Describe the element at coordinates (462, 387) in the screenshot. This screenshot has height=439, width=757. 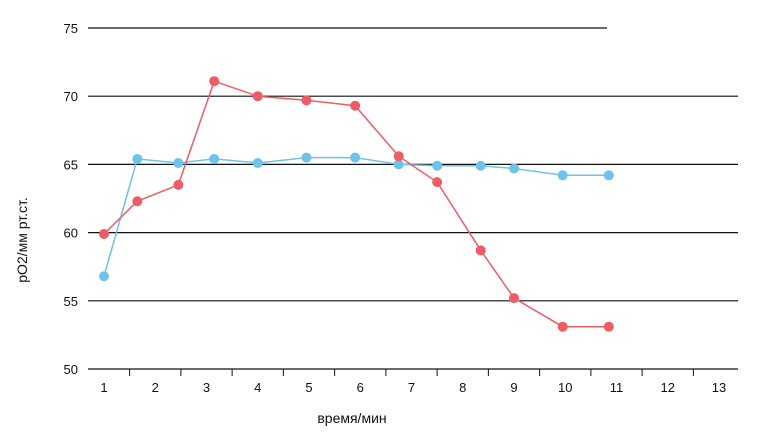
I see `x-tick-label: 8` at that location.